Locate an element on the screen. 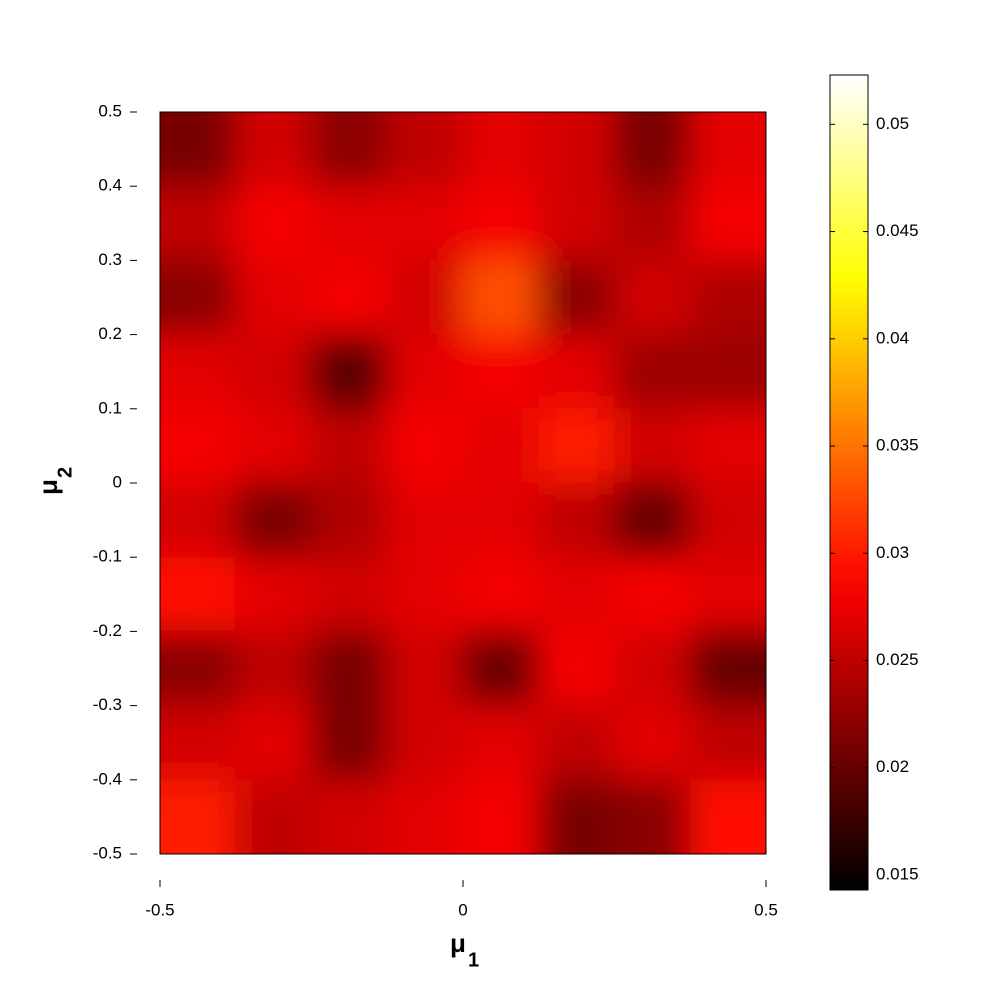 The height and width of the screenshot is (1005, 999). colorbar-tick-label: 0.035 is located at coordinates (897, 445).